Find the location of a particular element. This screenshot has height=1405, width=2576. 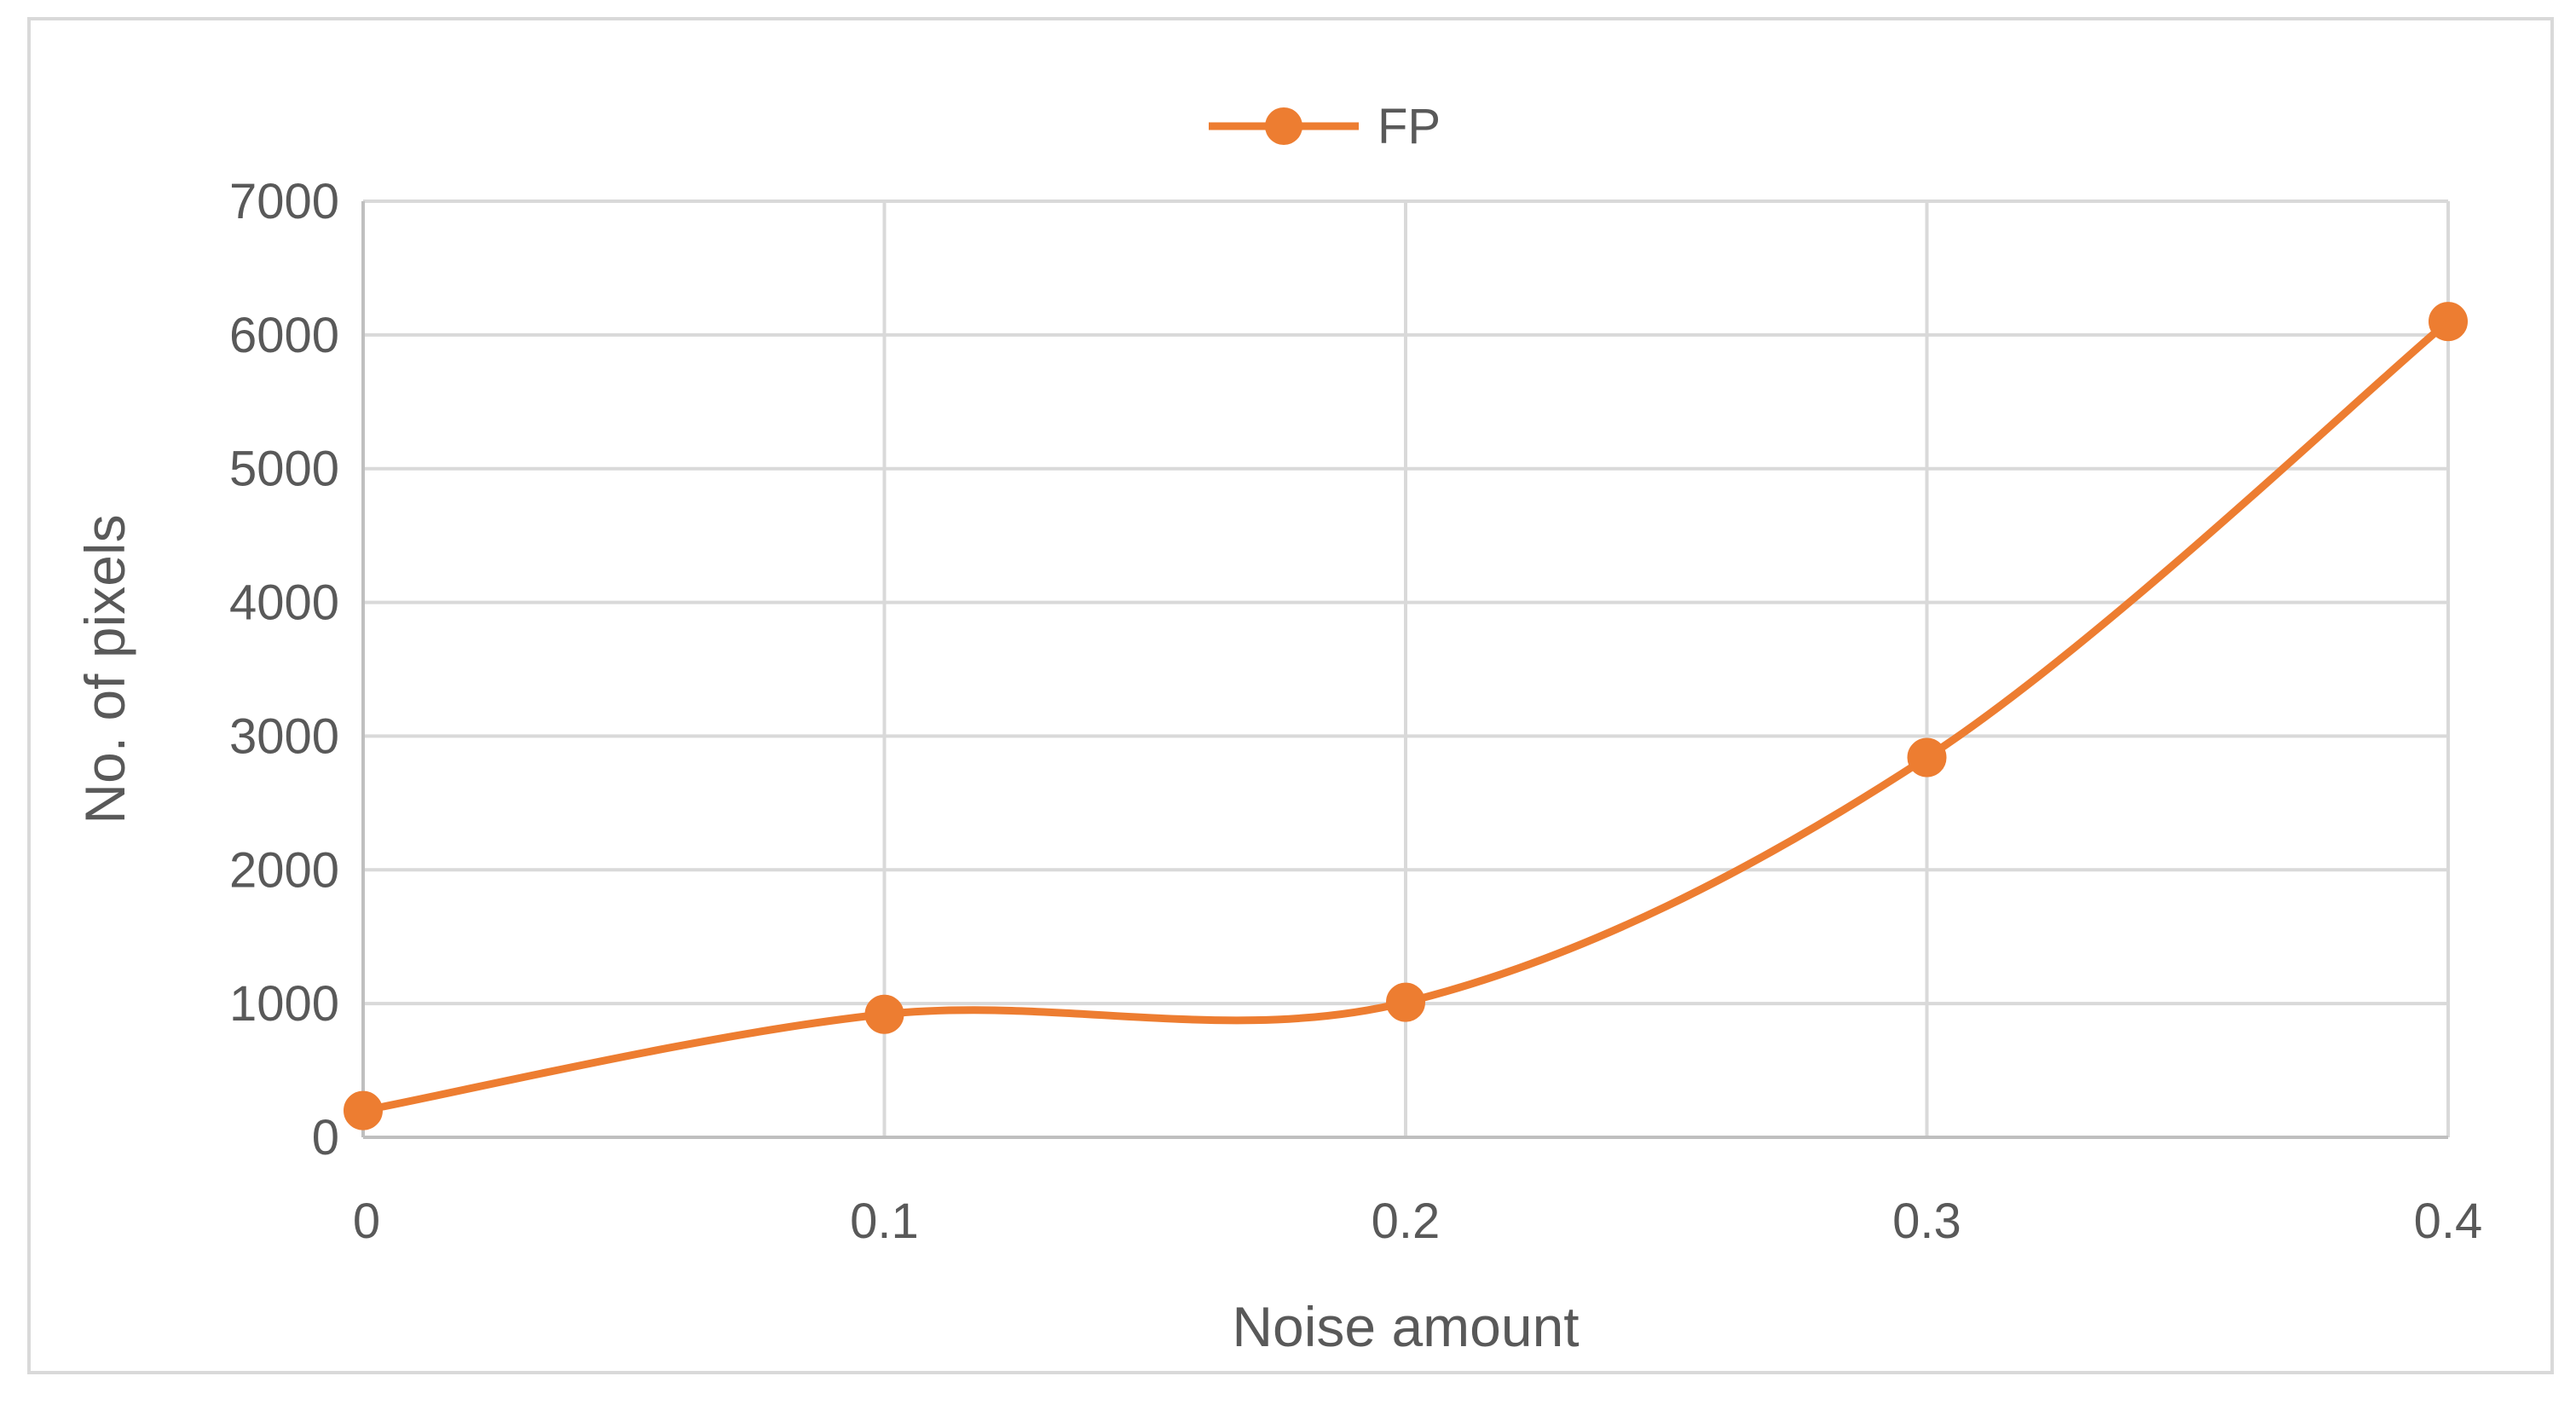

x-tick-label: 0.3 is located at coordinates (1926, 1221).